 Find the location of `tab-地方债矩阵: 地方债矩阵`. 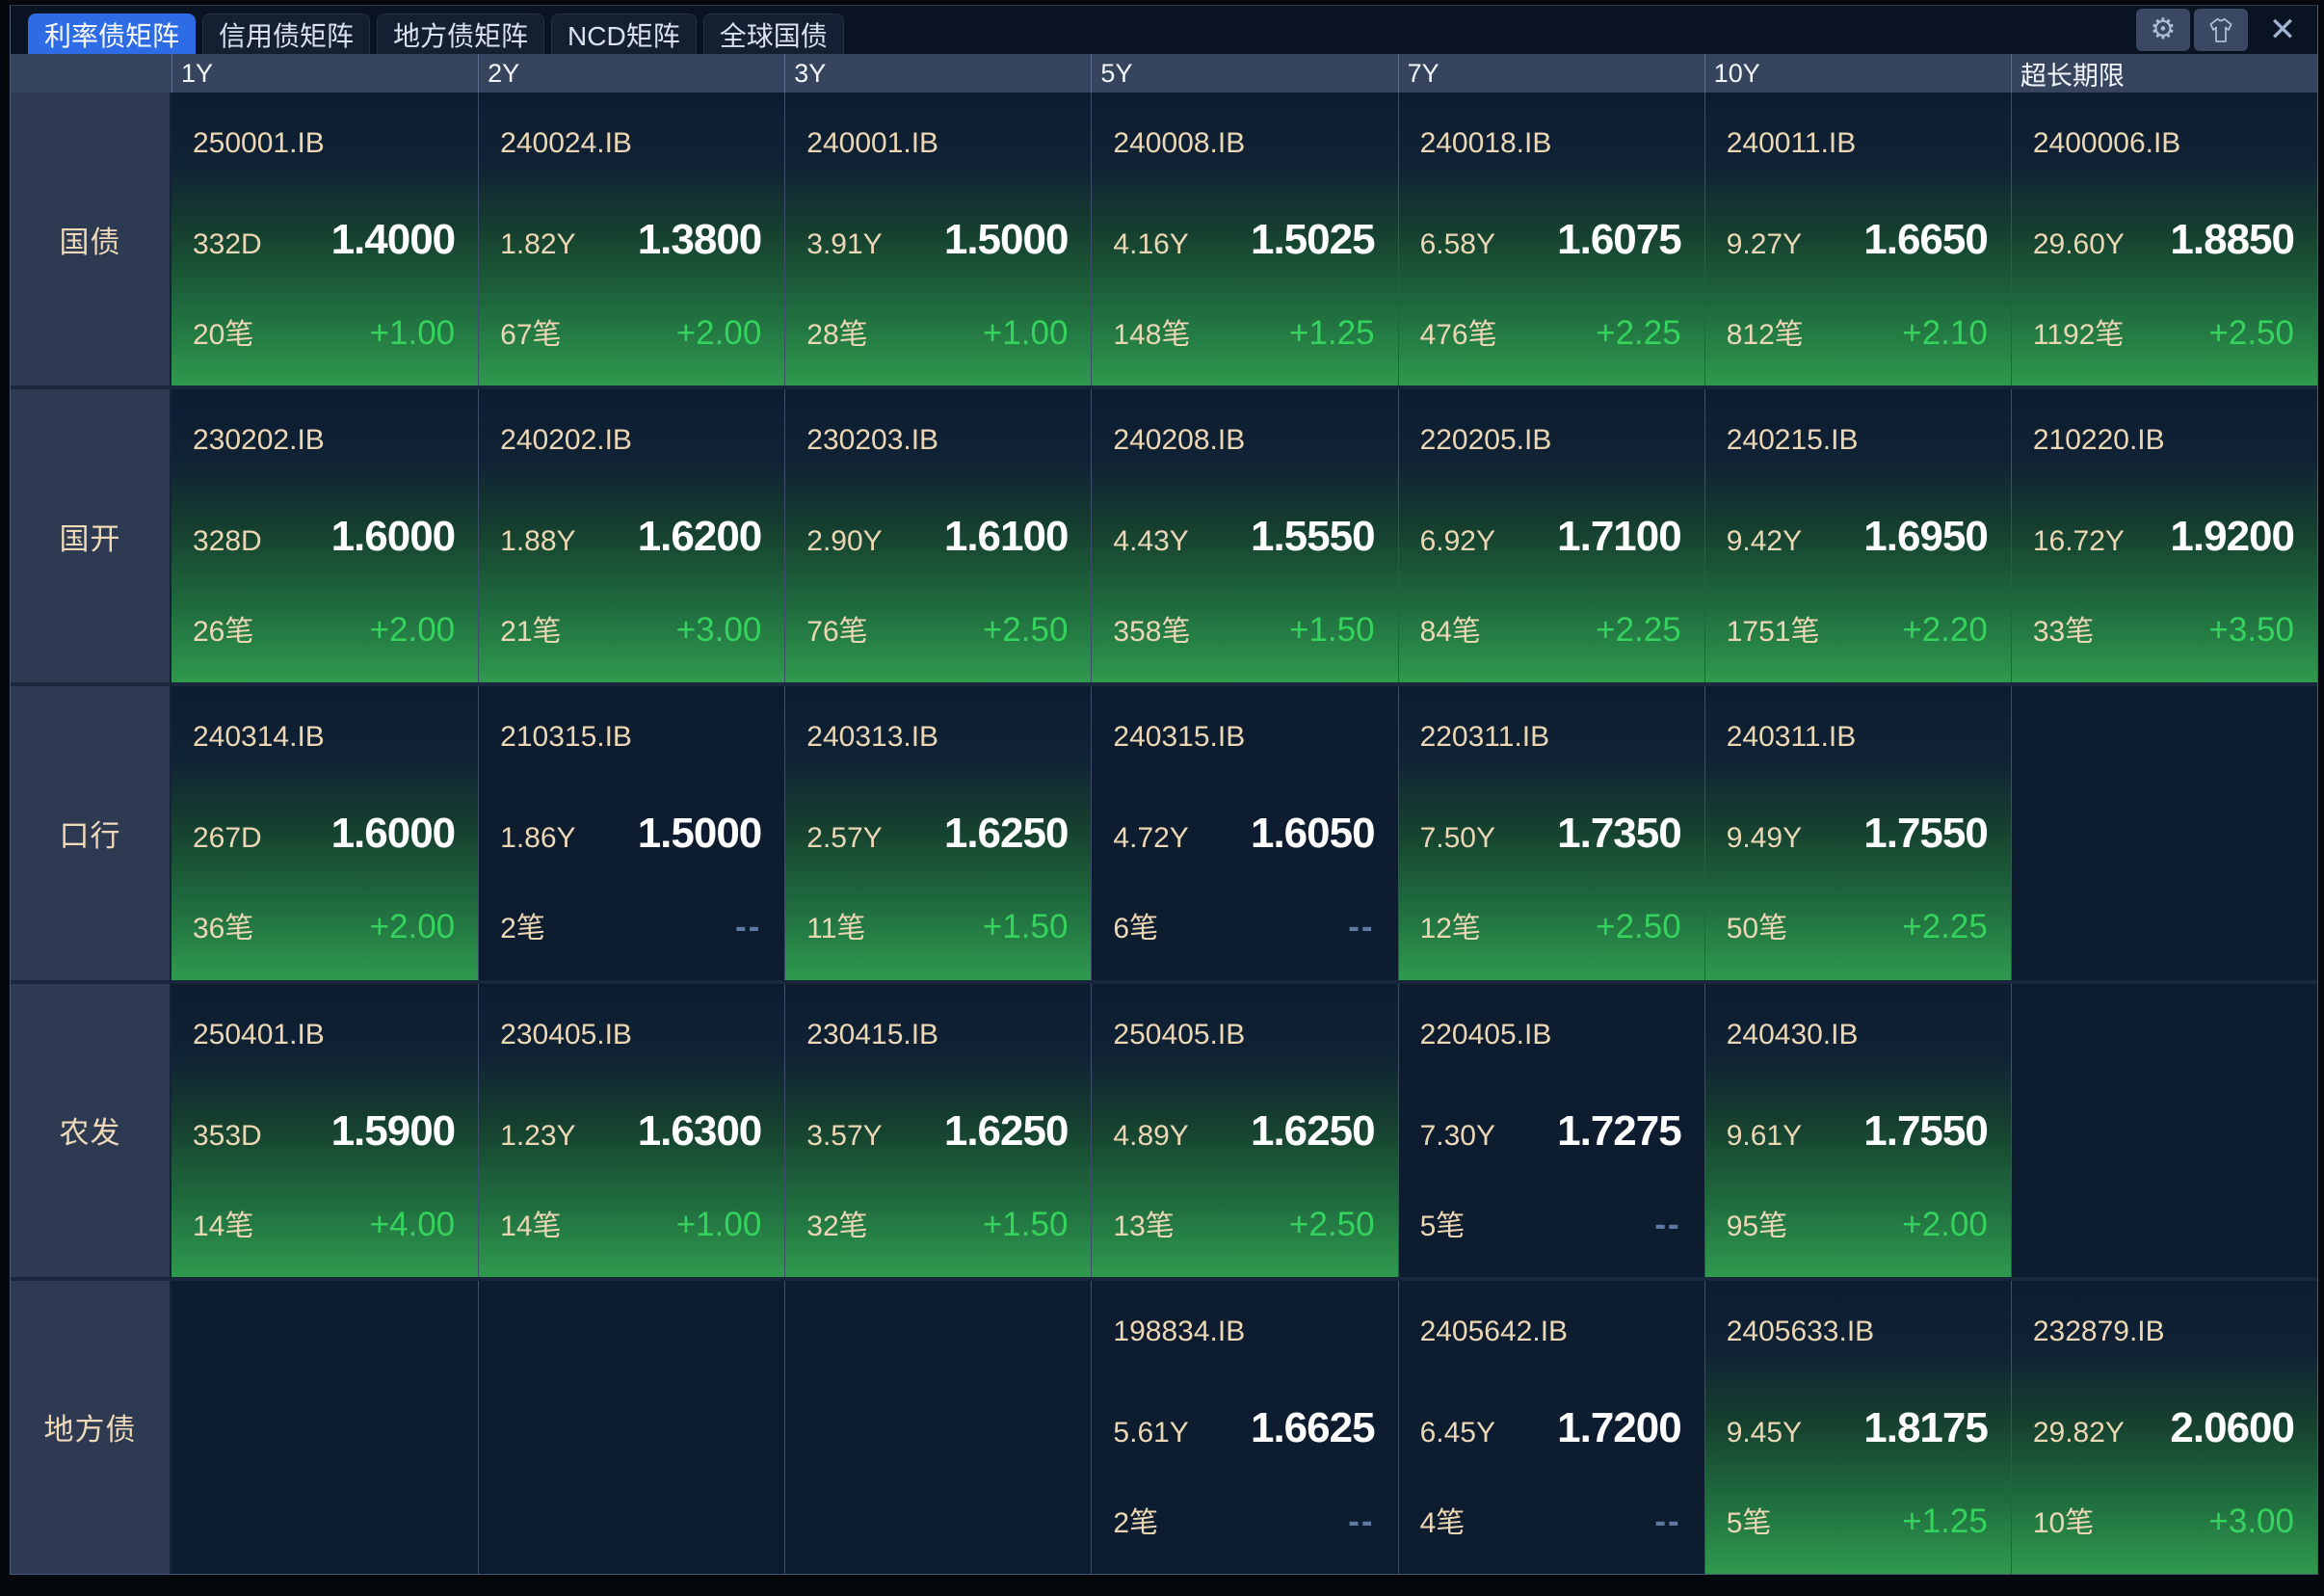

tab-地方债矩阵: 地方债矩阵 is located at coordinates (461, 33).